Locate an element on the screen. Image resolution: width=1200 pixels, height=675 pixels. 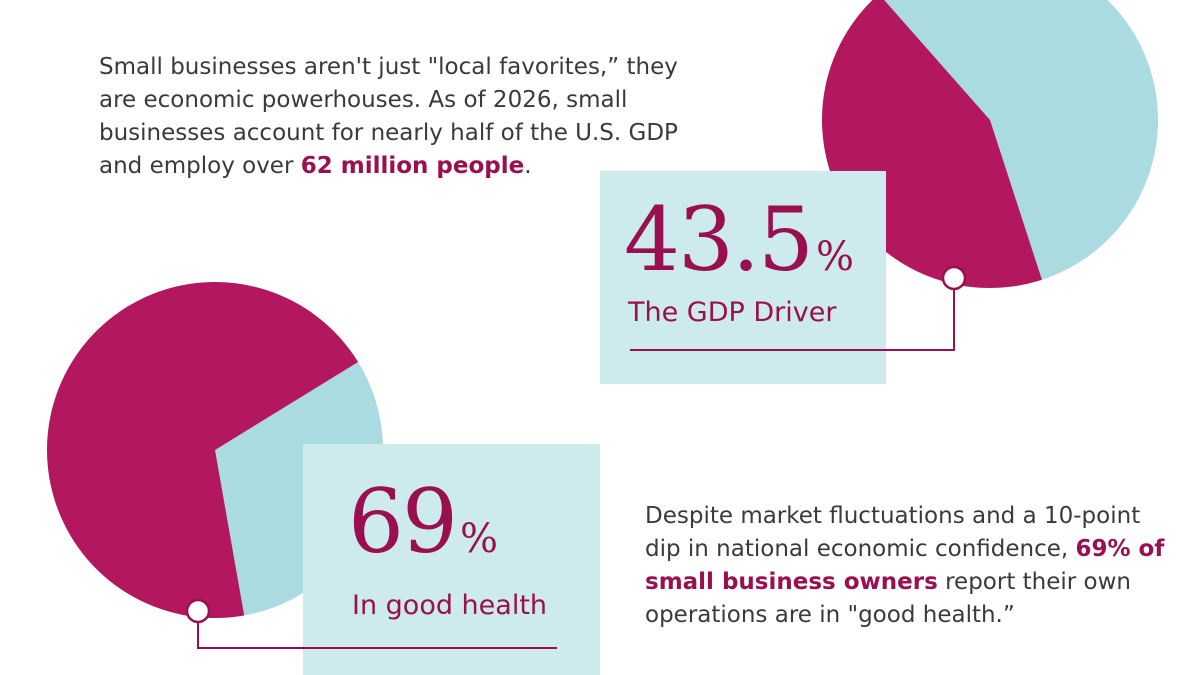
health-pie-chart is located at coordinates (215, 450).